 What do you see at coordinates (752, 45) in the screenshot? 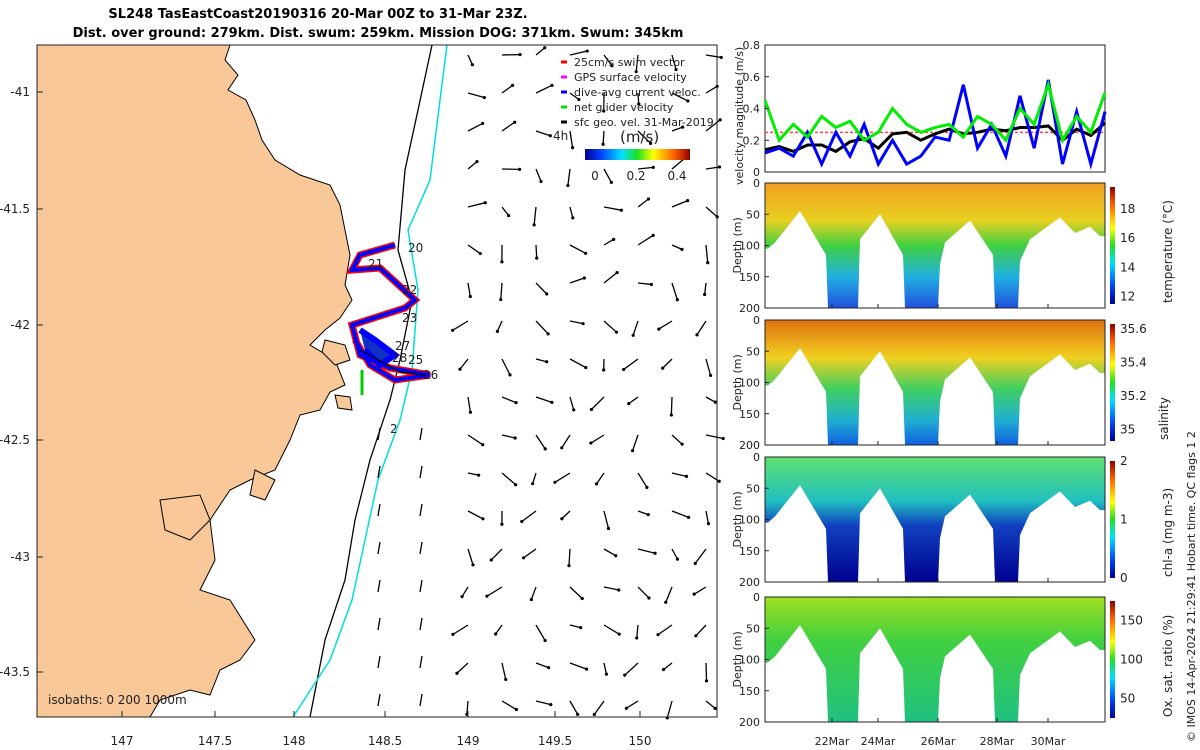
I see `velocity-y-tick: 0.8` at bounding box center [752, 45].